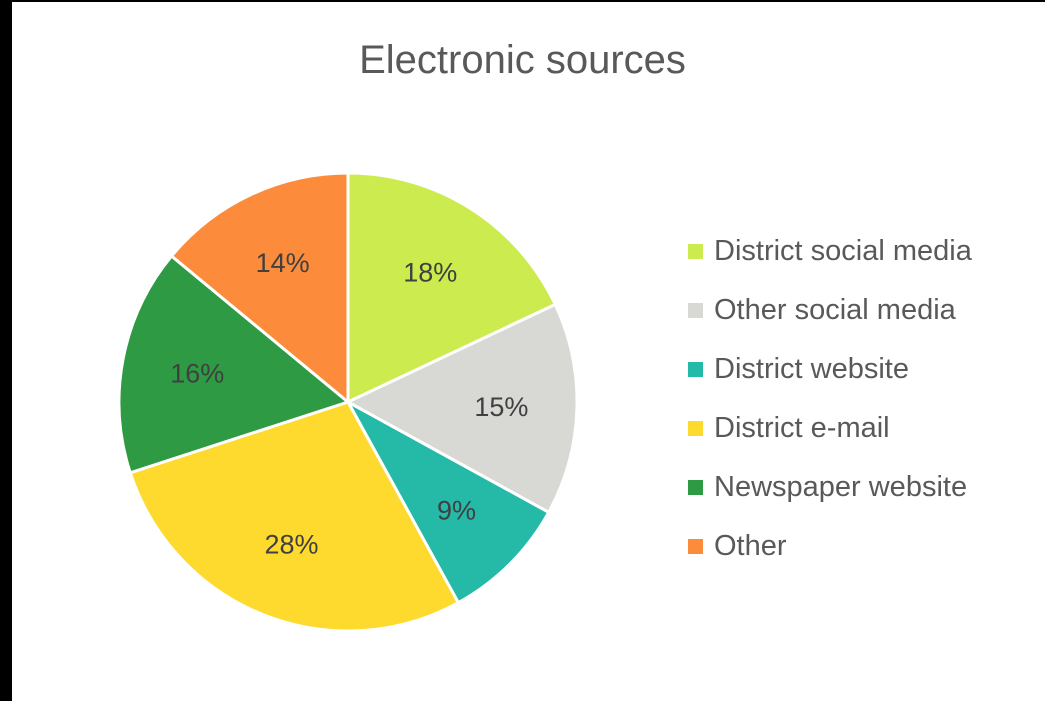  I want to click on legend-swatch-other, so click(695, 546).